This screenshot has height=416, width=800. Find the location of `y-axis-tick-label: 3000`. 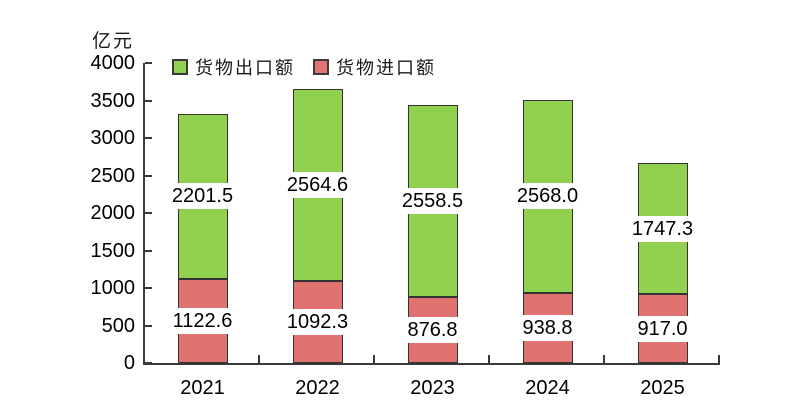

y-axis-tick-label: 3000 is located at coordinates (113, 138).